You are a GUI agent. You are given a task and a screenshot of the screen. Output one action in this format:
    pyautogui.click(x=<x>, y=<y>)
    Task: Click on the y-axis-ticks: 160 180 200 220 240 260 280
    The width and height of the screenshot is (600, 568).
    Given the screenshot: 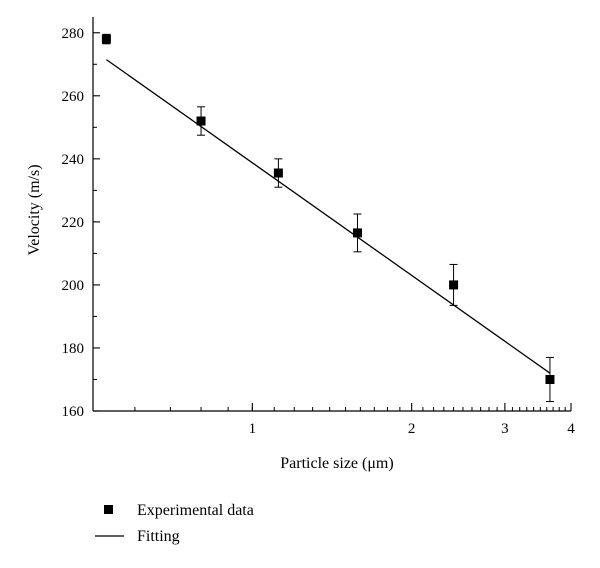 What is the action you would take?
    pyautogui.click(x=81, y=223)
    